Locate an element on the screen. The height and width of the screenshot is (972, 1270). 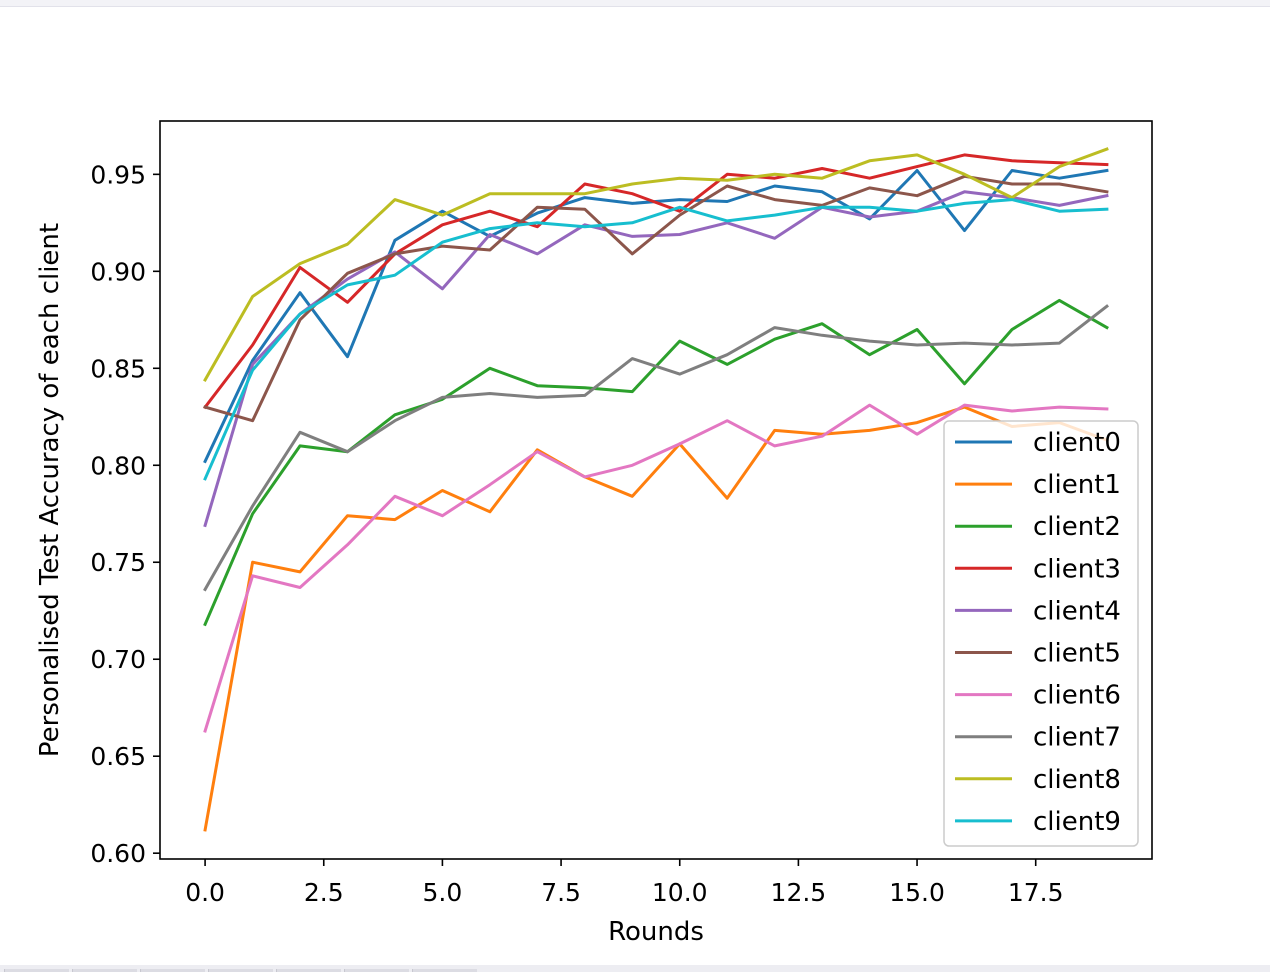
legend-label-client4: client4 is located at coordinates (1077, 611).